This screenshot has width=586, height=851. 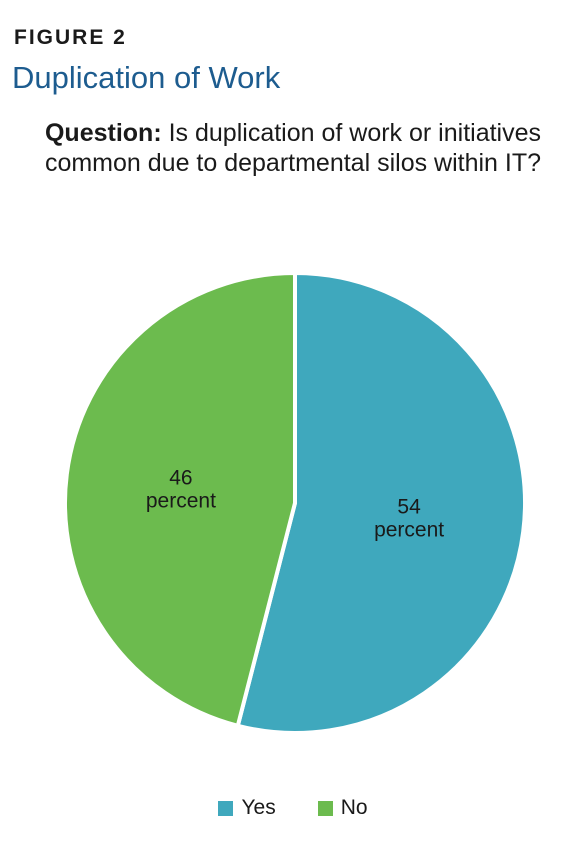 What do you see at coordinates (325, 808) in the screenshot?
I see `legend-swatch-no` at bounding box center [325, 808].